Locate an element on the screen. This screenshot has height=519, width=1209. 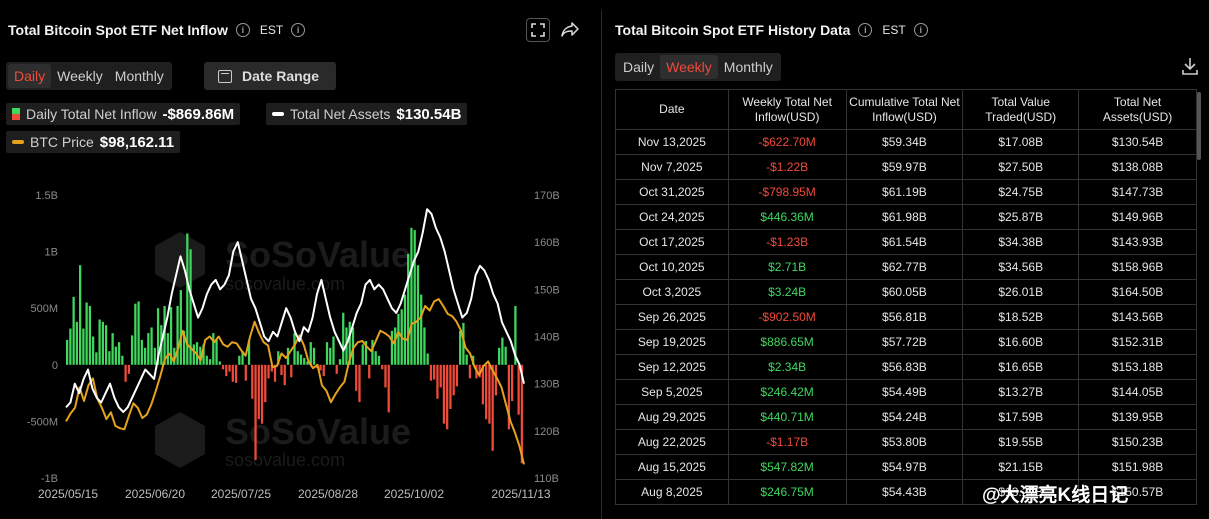
table-row: Oct 17,2025 -$1.23B $61.54B $34.38B $143.93B is located at coordinates (906, 242).